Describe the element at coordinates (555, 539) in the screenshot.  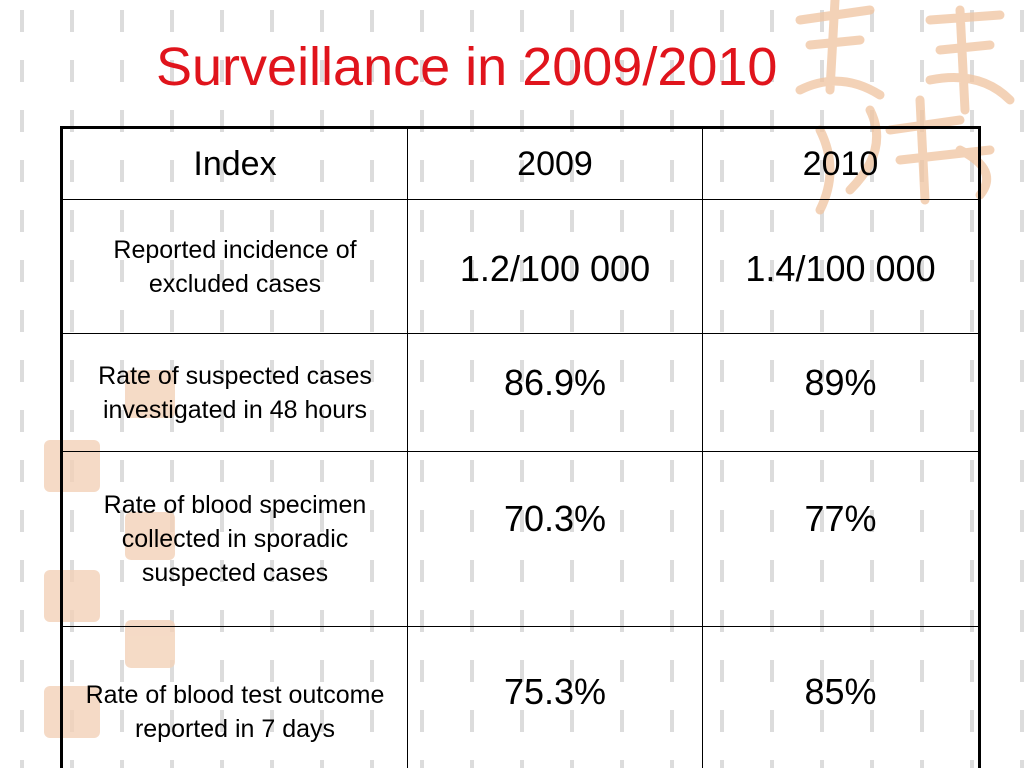
I see `value-2009: 70.3%` at that location.